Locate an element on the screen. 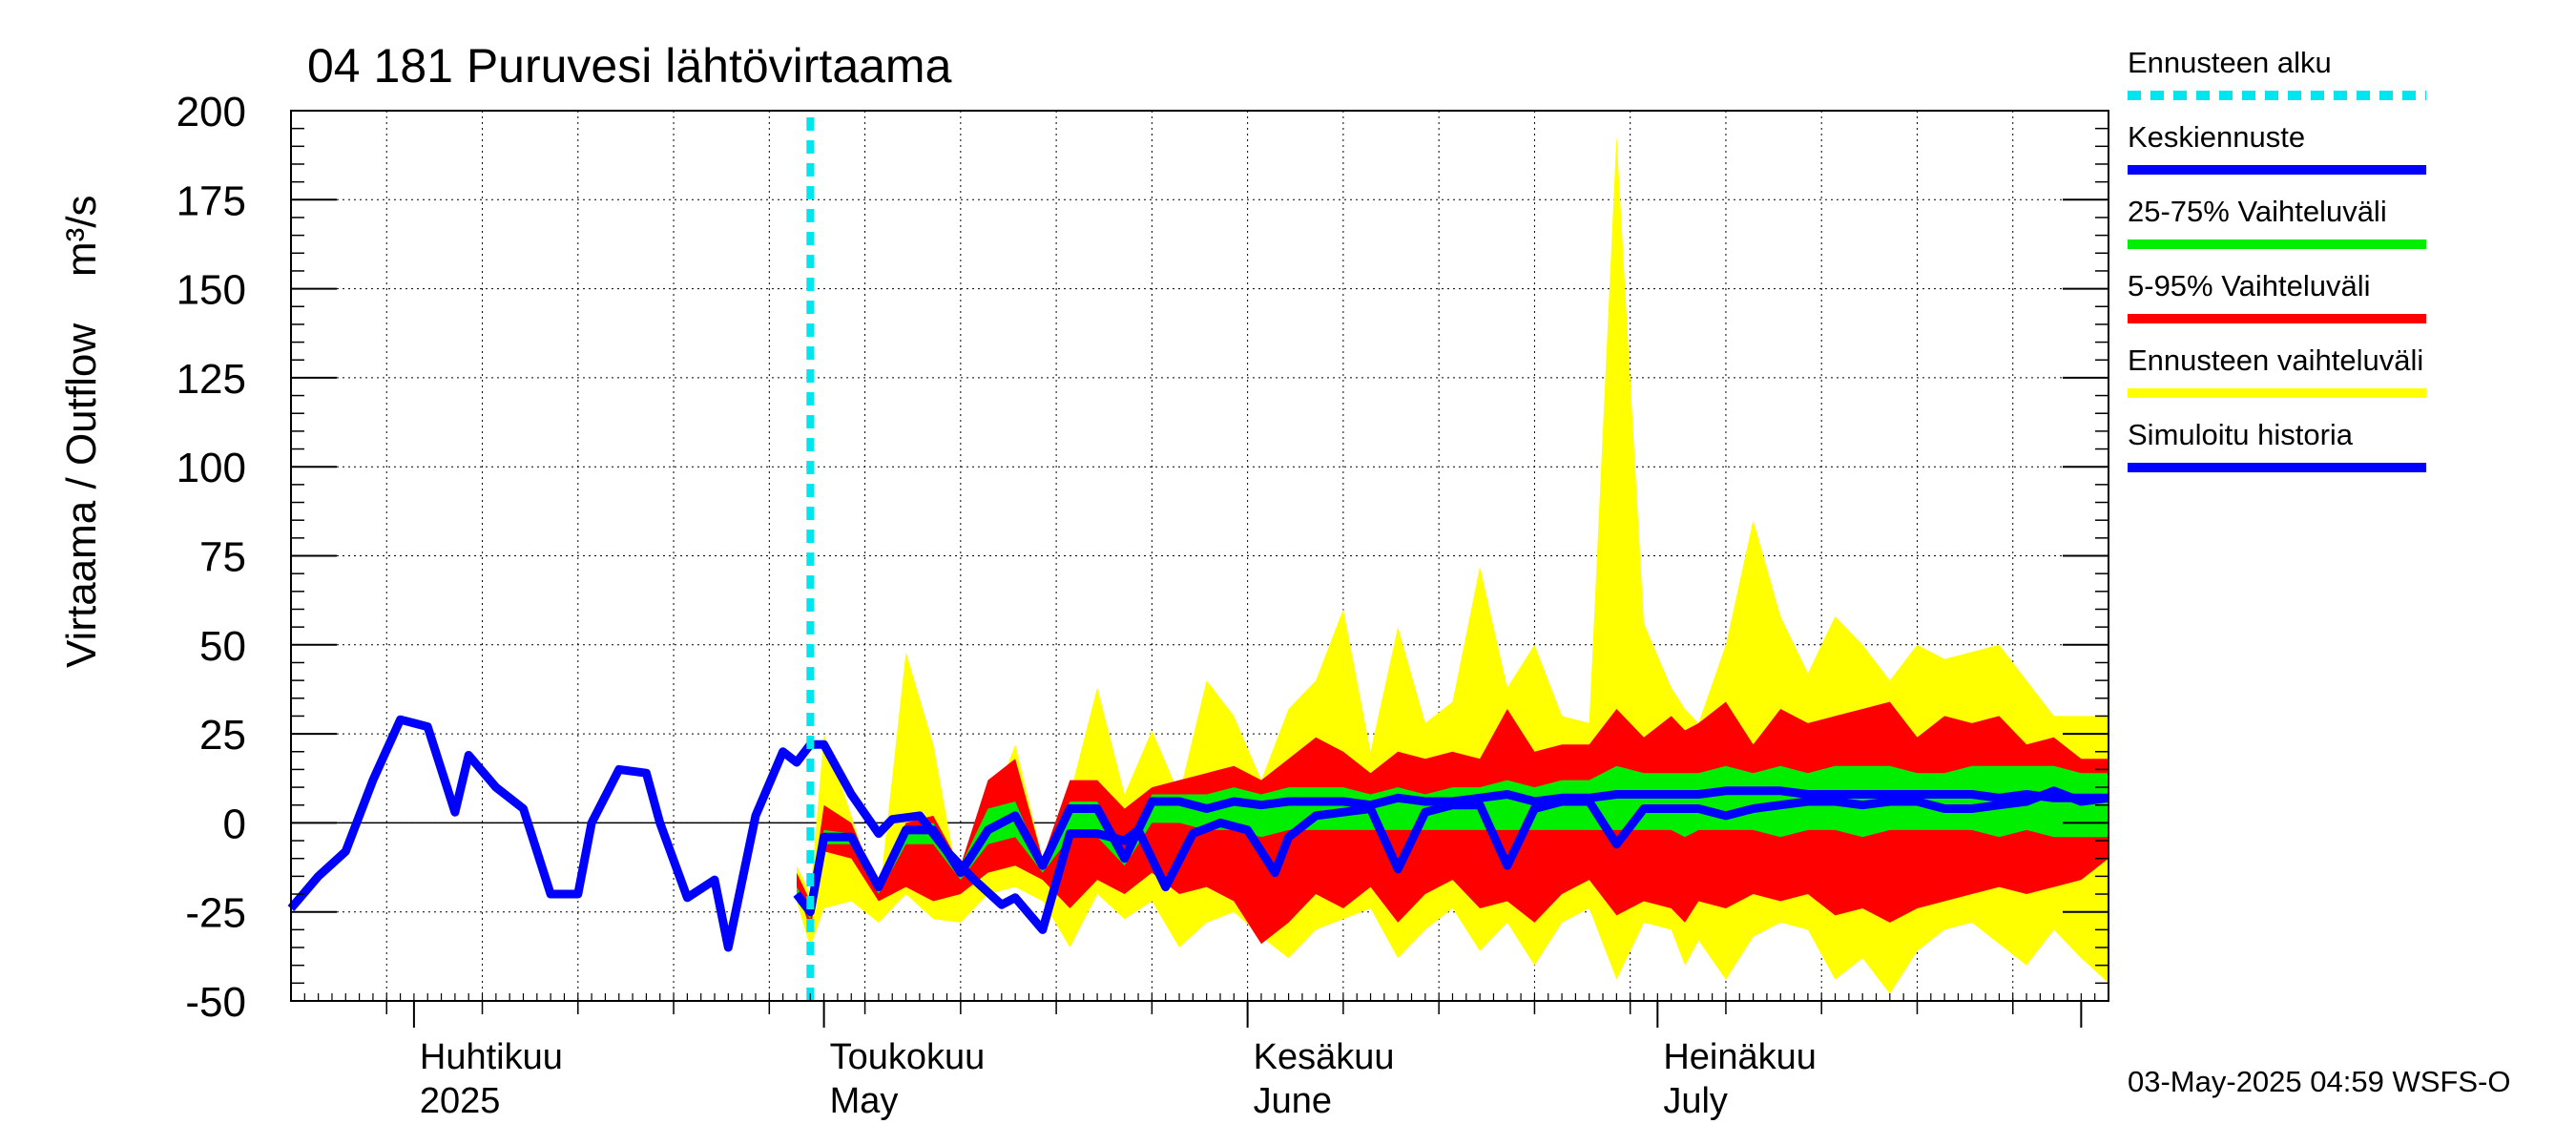 The image size is (2576, 1145). x-month-label: Kesäkuu is located at coordinates (1324, 1057).